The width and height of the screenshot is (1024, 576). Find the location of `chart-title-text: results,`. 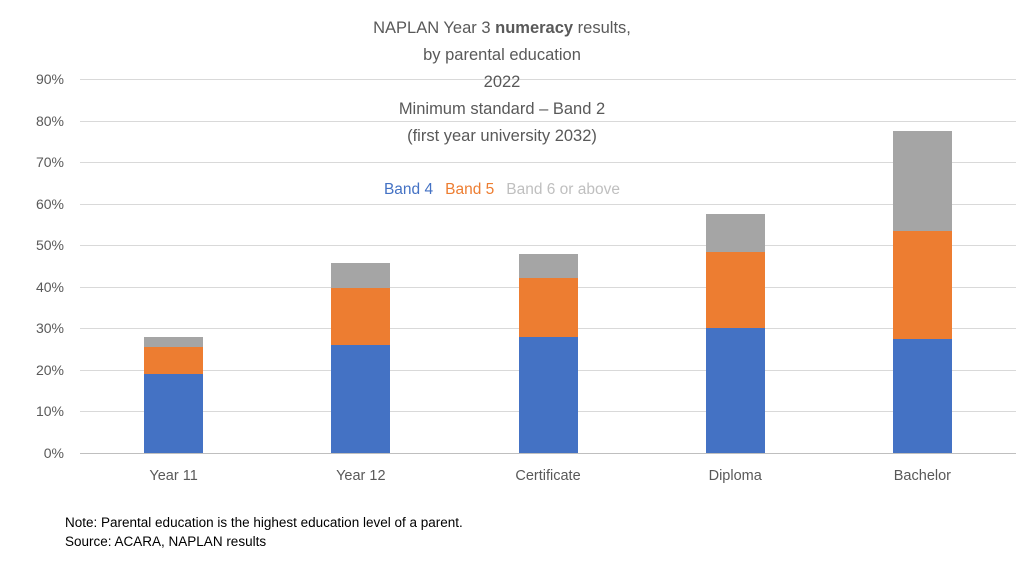

chart-title-text: results, is located at coordinates (602, 28).